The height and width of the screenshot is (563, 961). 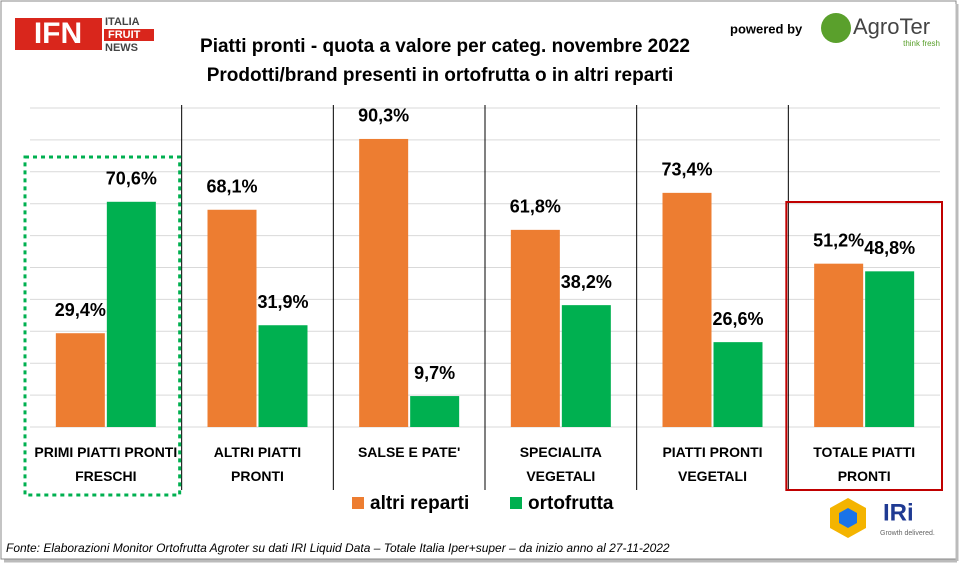 I want to click on iri-icon, so click(x=848, y=518).